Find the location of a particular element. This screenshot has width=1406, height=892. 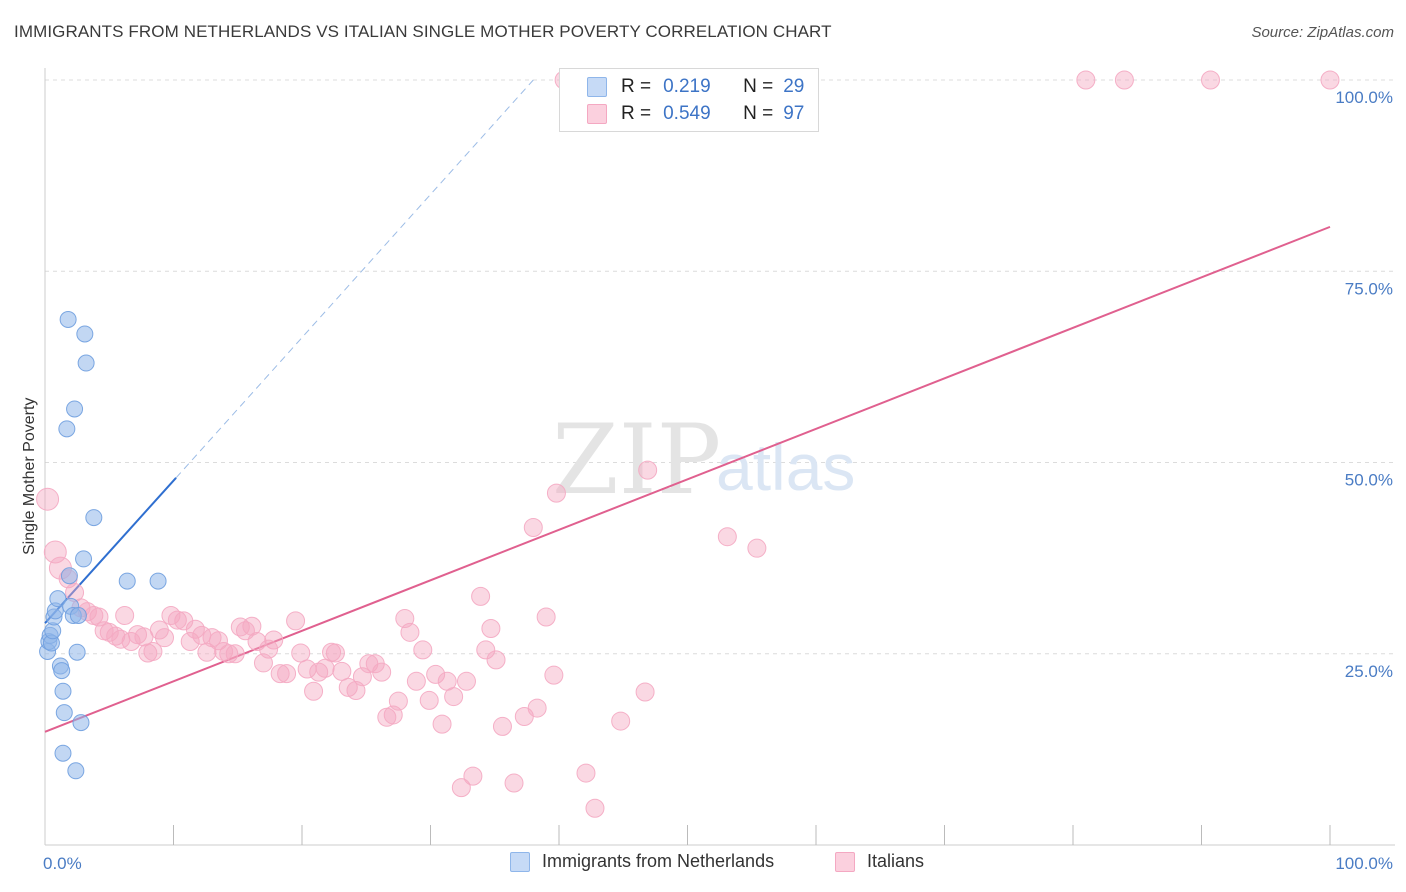

legend-swatch-netherlands is located at coordinates (597, 87).